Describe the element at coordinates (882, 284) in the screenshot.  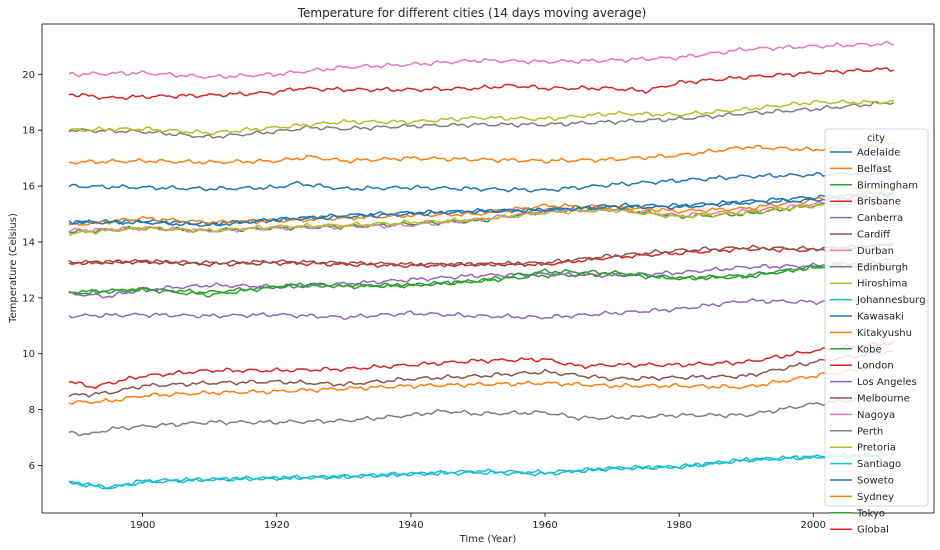
I see `legend-label: Hiroshima` at that location.